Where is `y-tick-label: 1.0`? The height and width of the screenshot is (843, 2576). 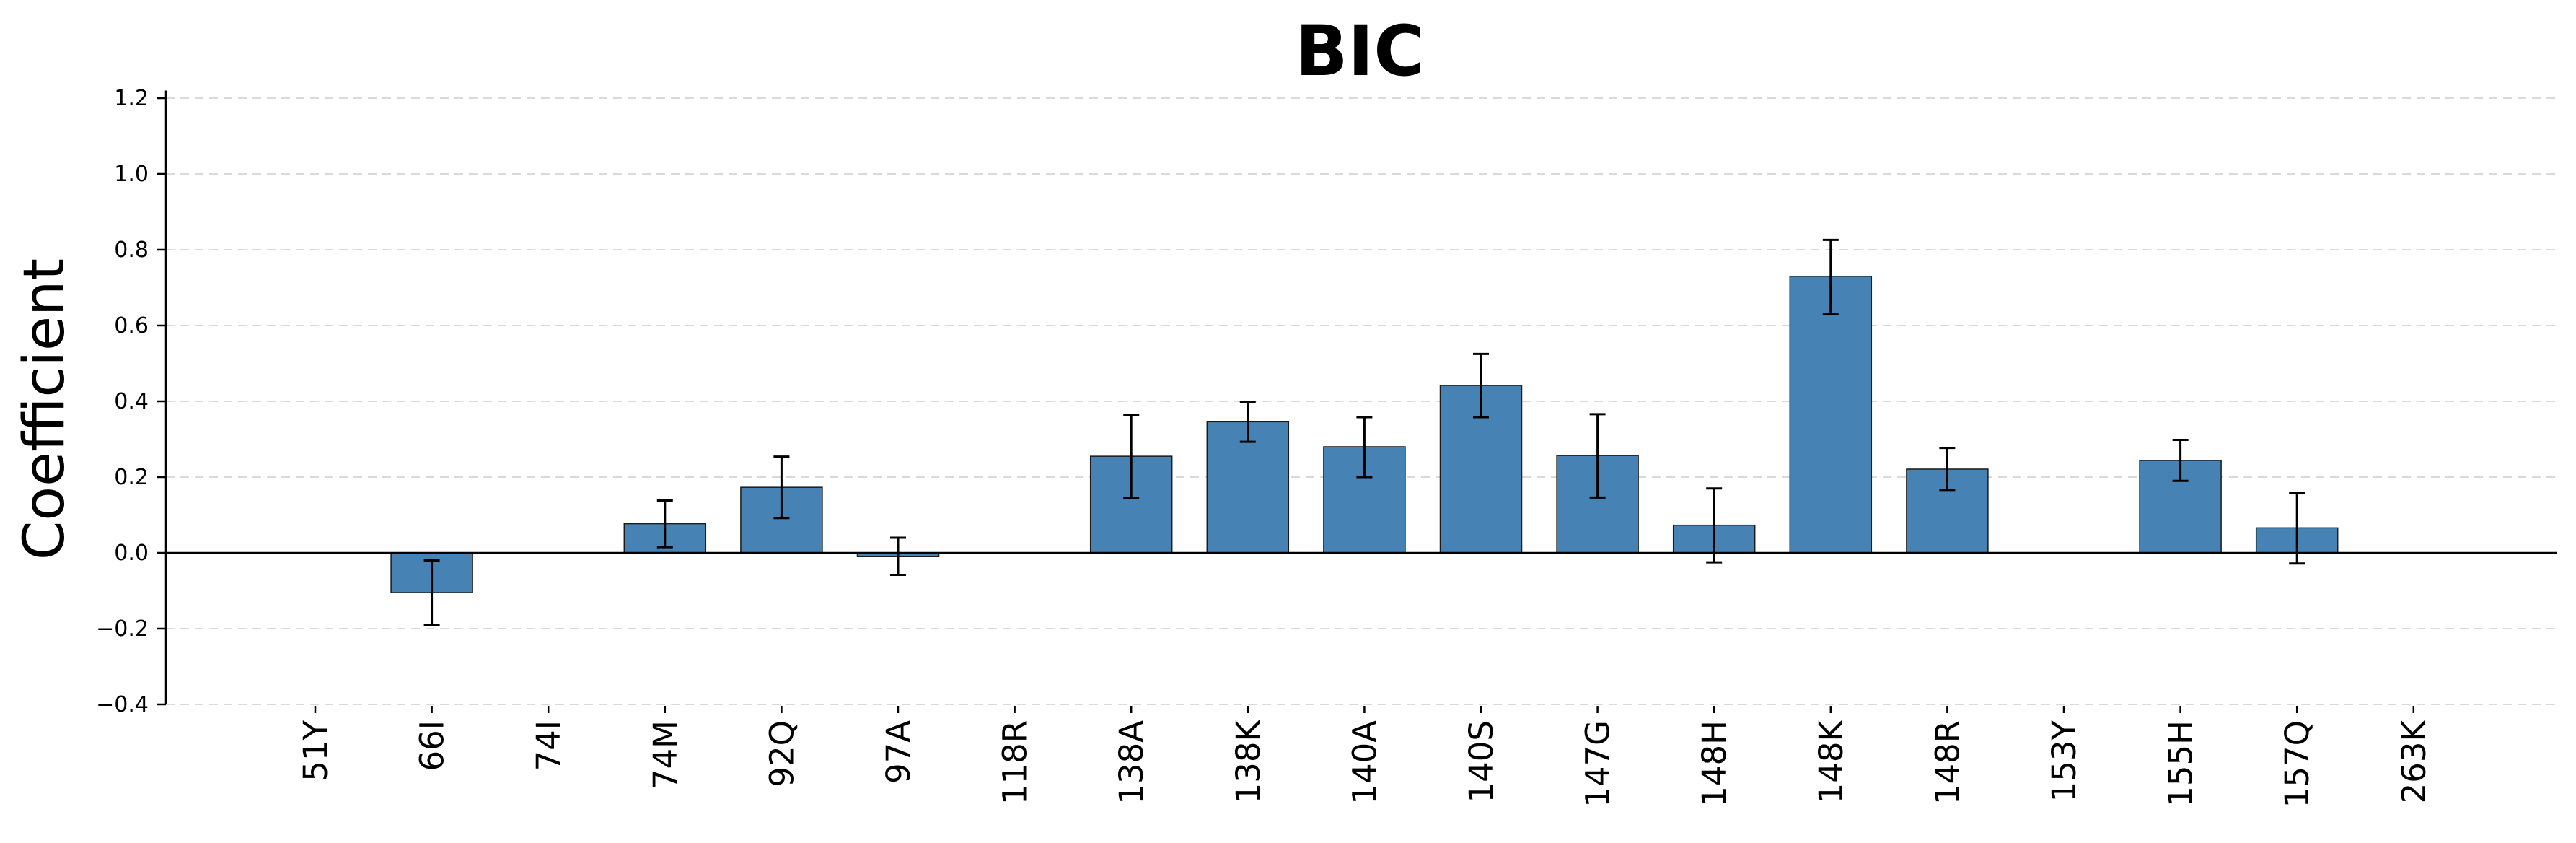 y-tick-label: 1.0 is located at coordinates (131, 174).